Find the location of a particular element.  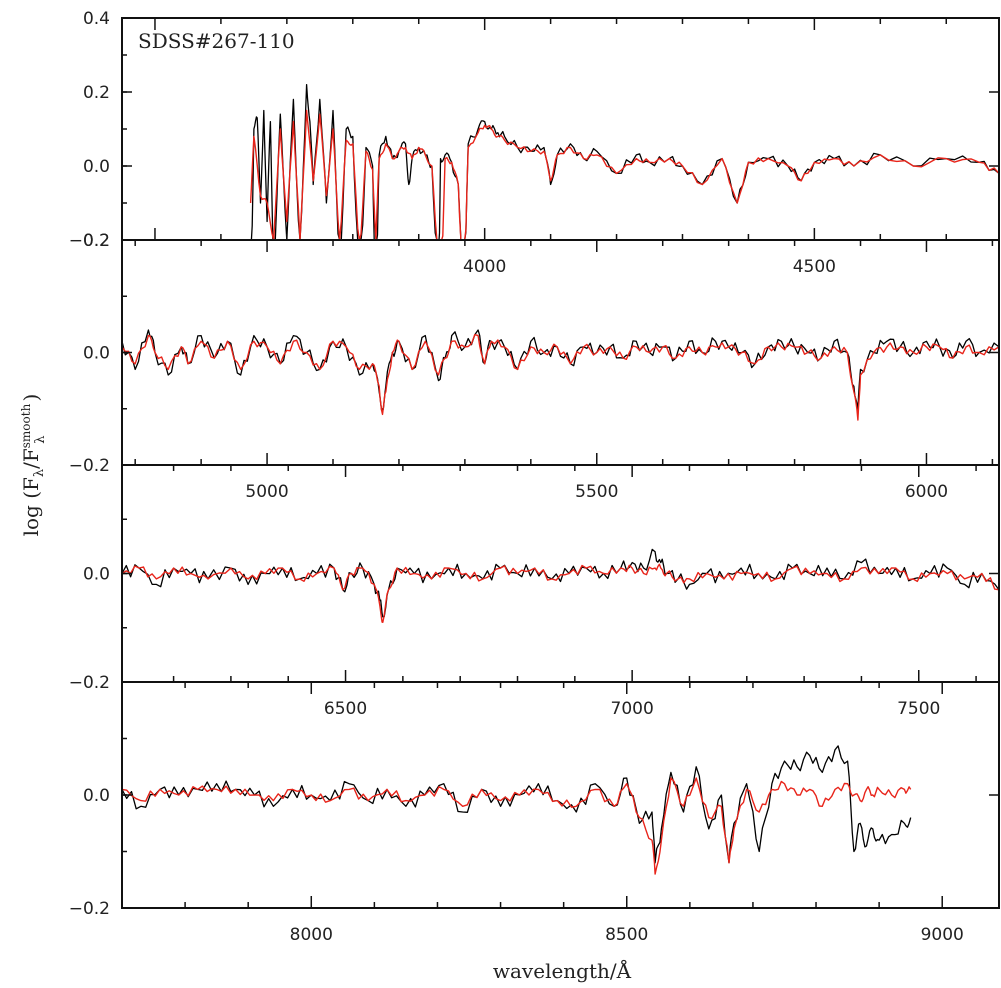

x-tick-label: 9000 is located at coordinates (942, 935).